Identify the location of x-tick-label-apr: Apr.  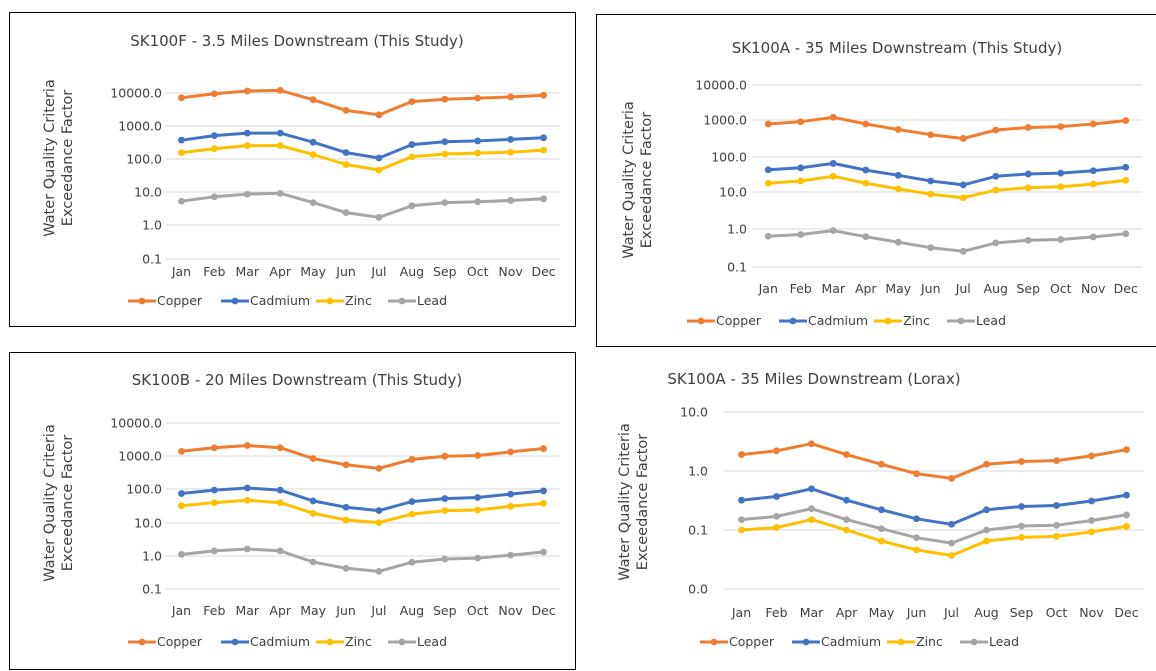
(280, 610).